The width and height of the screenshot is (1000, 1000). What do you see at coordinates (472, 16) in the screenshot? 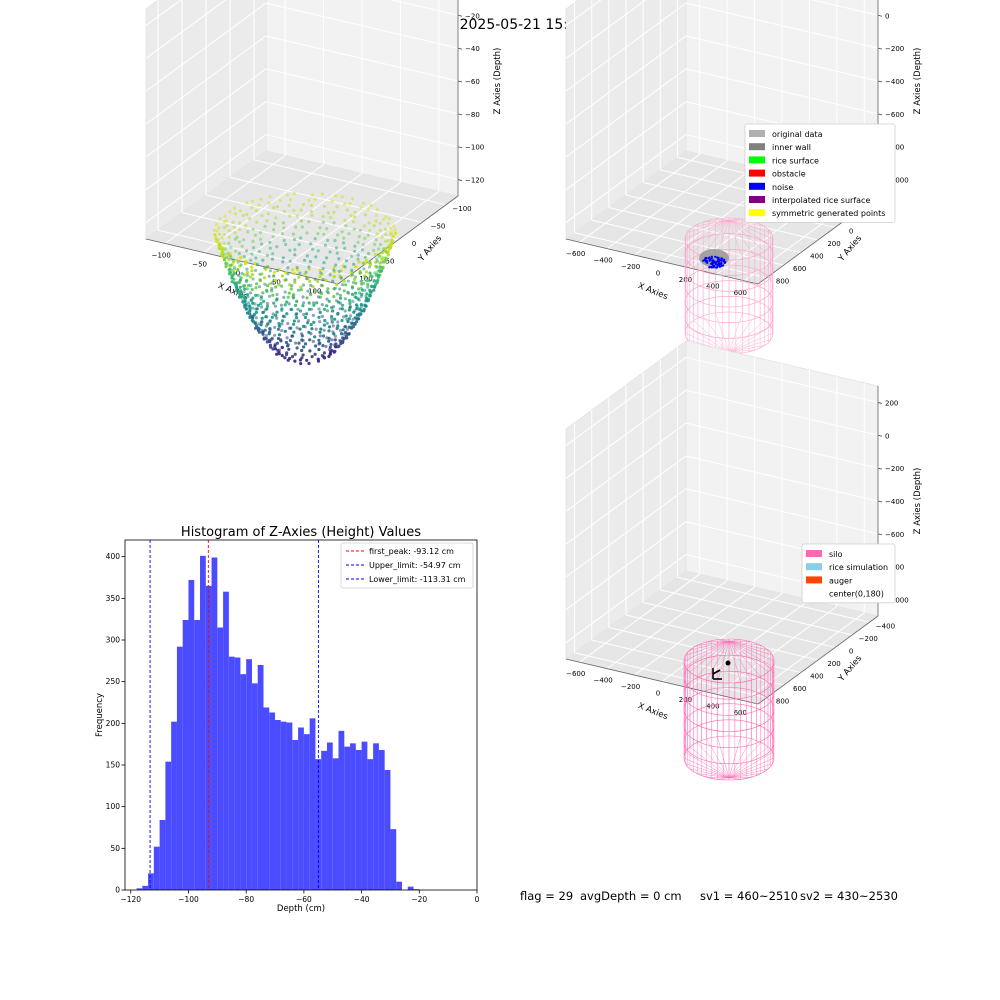
I see `z-tick-label: −20` at bounding box center [472, 16].